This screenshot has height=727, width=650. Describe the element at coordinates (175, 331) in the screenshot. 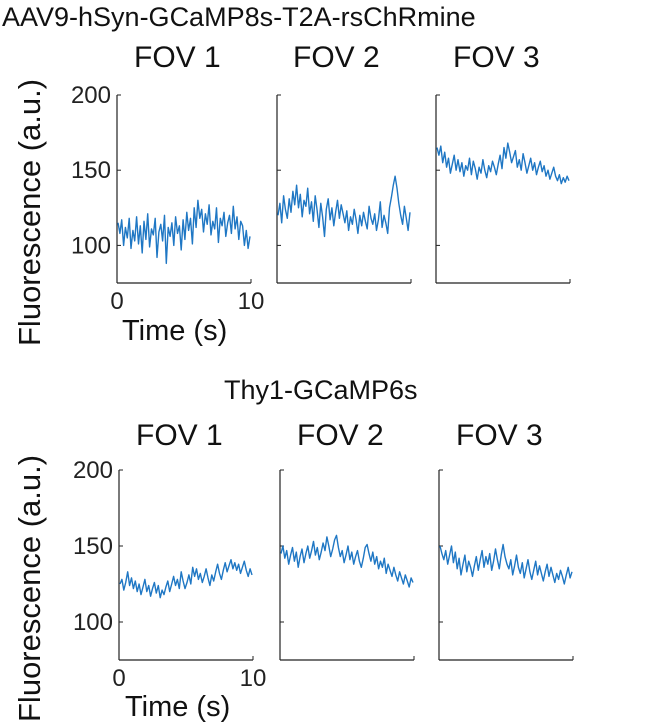

I see `x-axis-label-1: Time (s)` at that location.